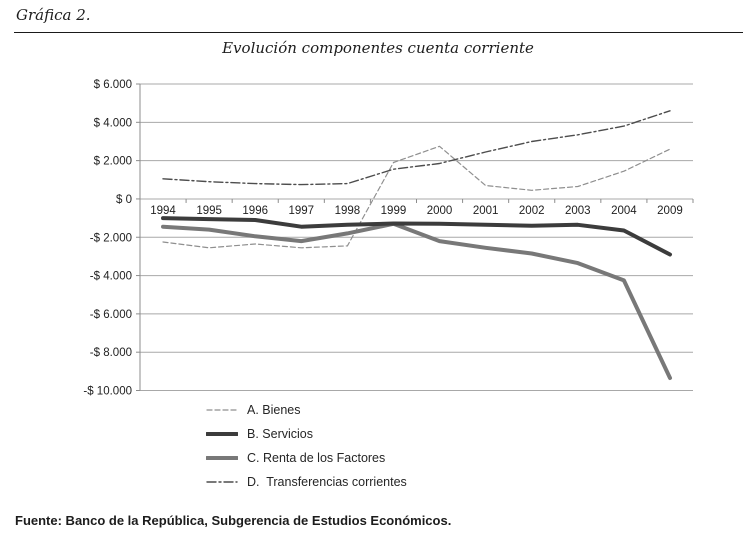 This screenshot has height=548, width=756. I want to click on legend-item: D. Transferencias corrientes, so click(306, 482).